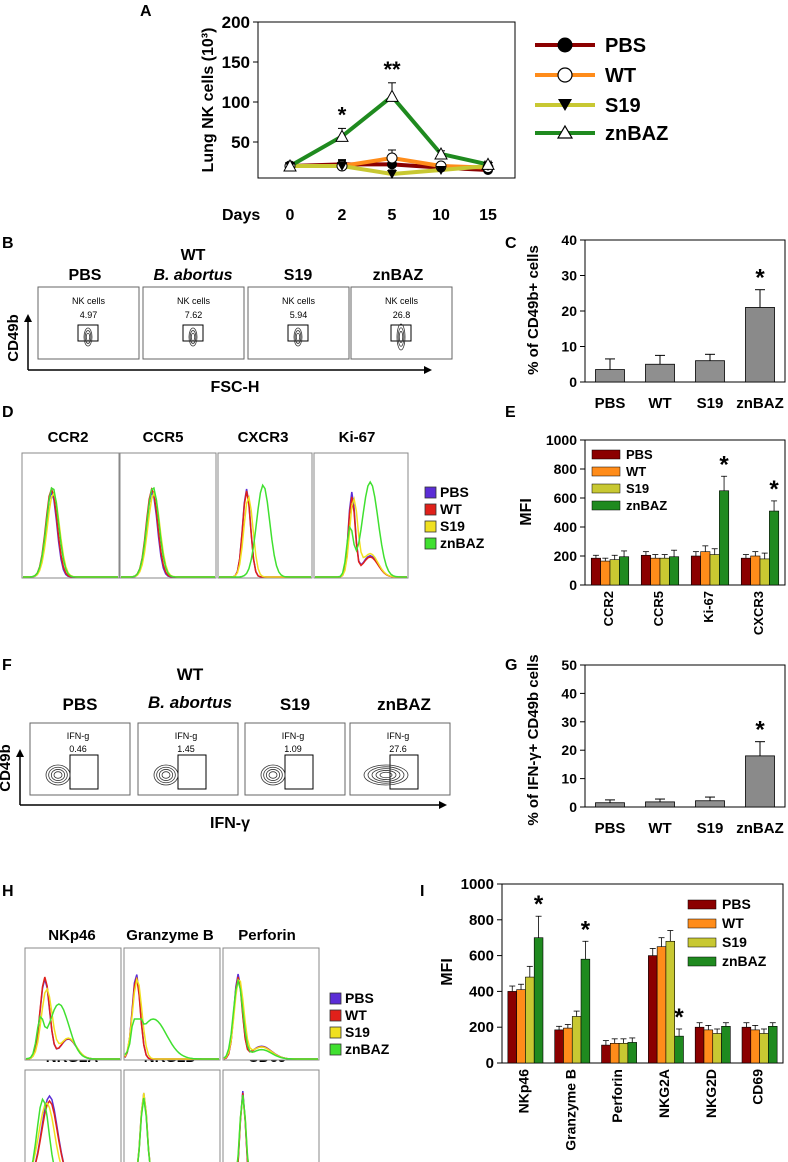 Image resolution: width=788 pixels, height=1162 pixels. Describe the element at coordinates (357, 1032) in the screenshot. I see `legend-h-label-s19: S19` at that location.